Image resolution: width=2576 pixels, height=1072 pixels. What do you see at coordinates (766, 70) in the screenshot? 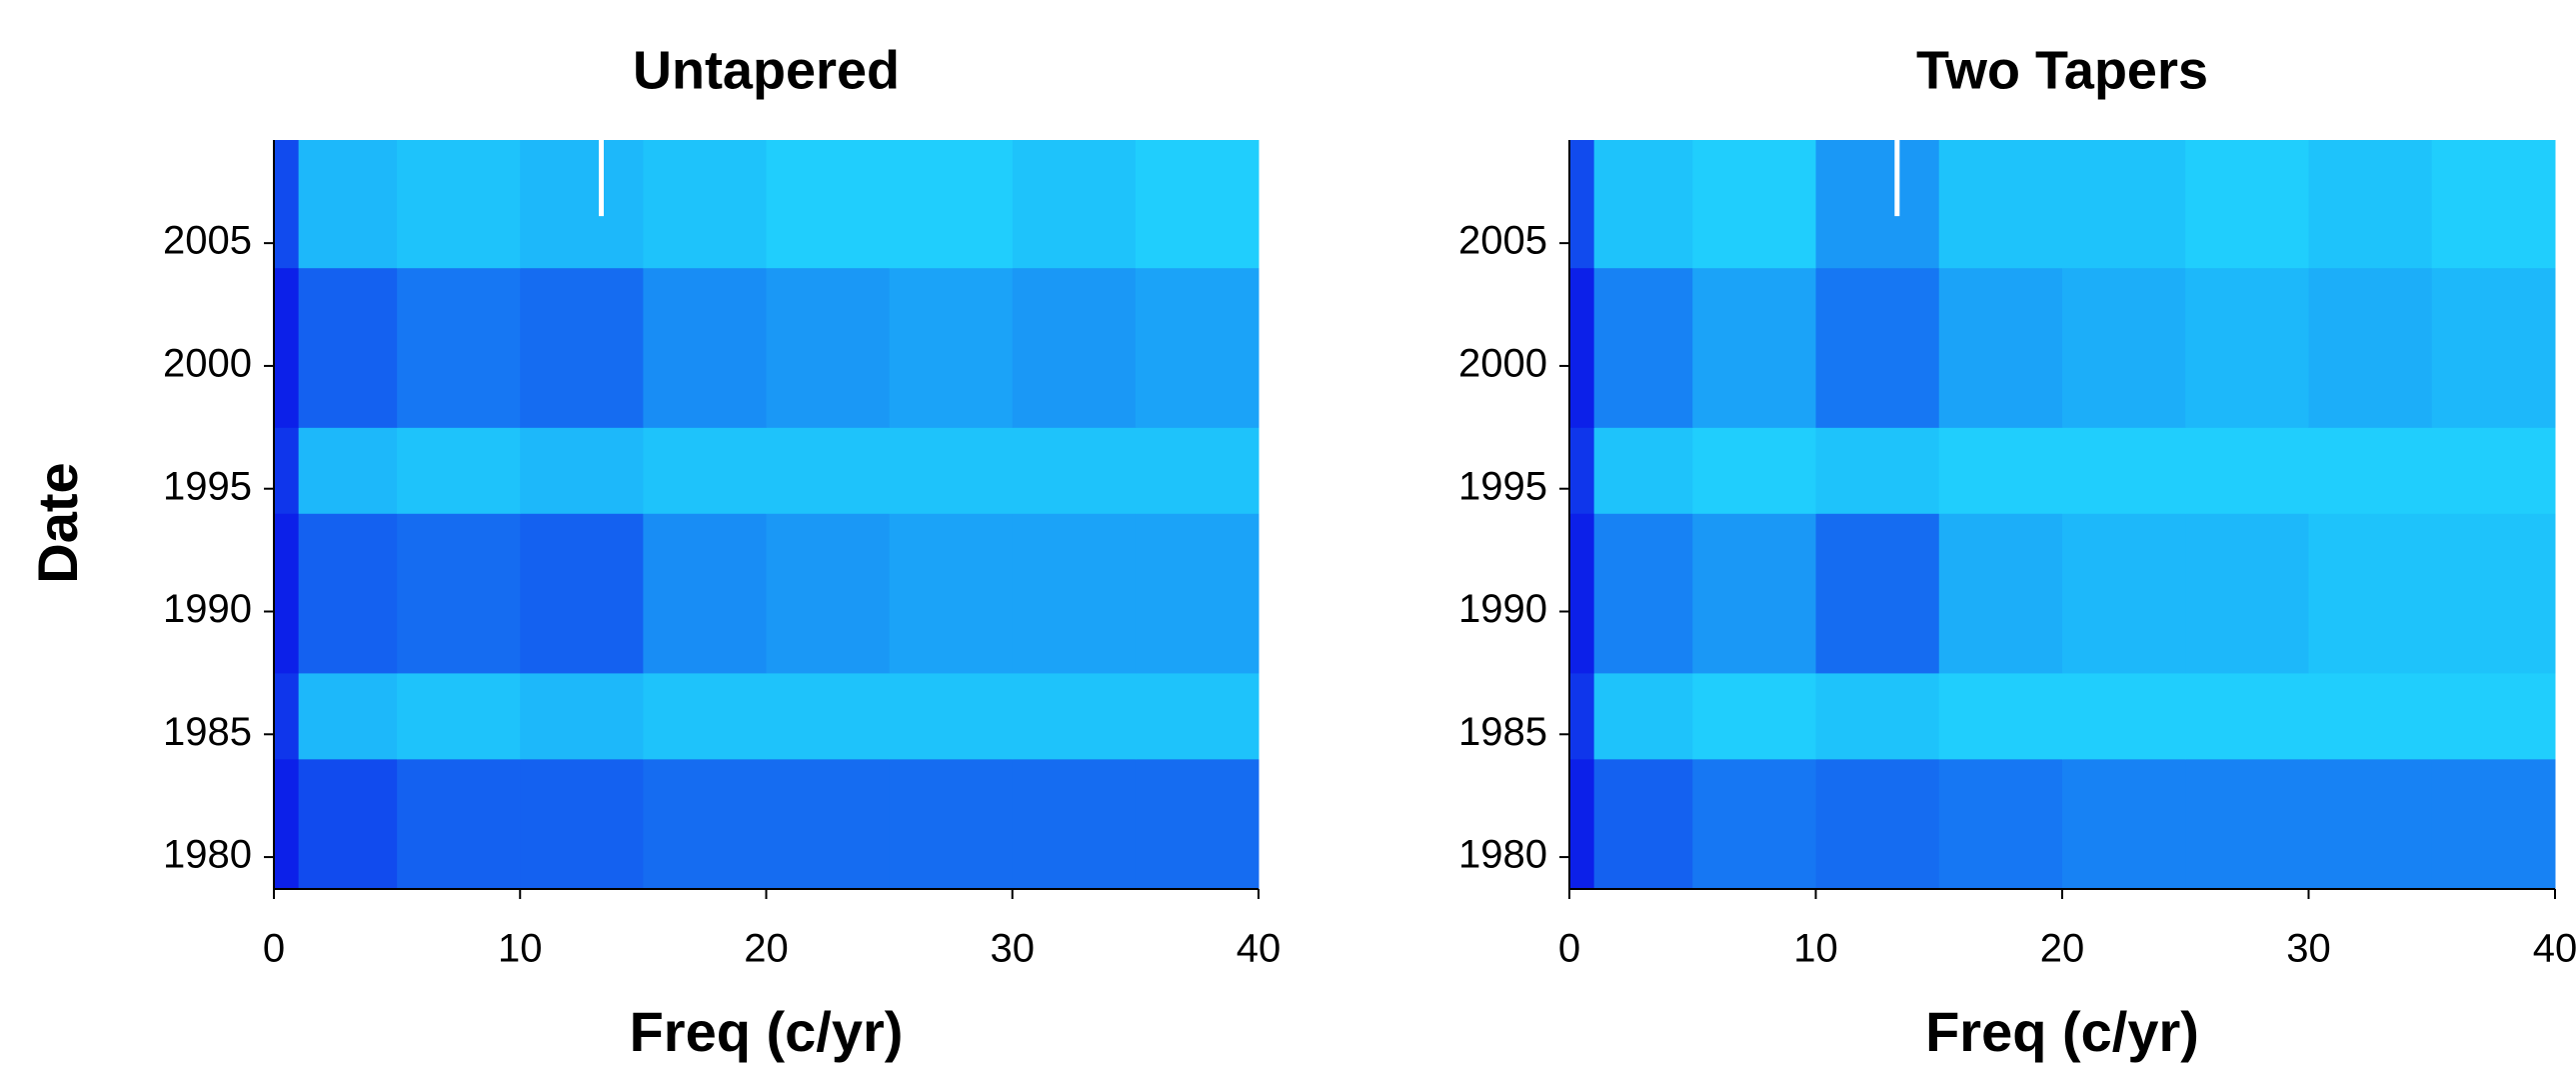
I see `chart-title: Untapered` at bounding box center [766, 70].